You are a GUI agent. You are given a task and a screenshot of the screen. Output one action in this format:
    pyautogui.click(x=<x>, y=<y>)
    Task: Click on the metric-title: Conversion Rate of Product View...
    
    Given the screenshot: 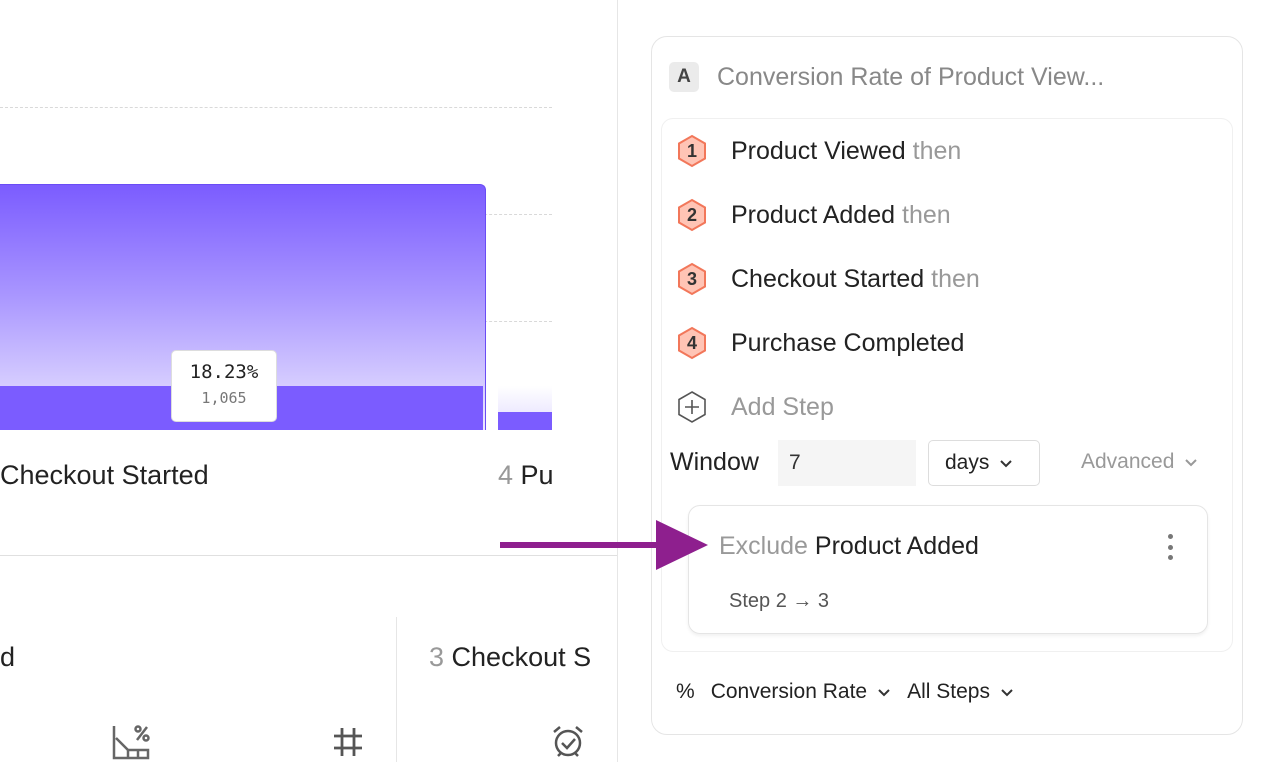 What is the action you would take?
    pyautogui.click(x=911, y=77)
    